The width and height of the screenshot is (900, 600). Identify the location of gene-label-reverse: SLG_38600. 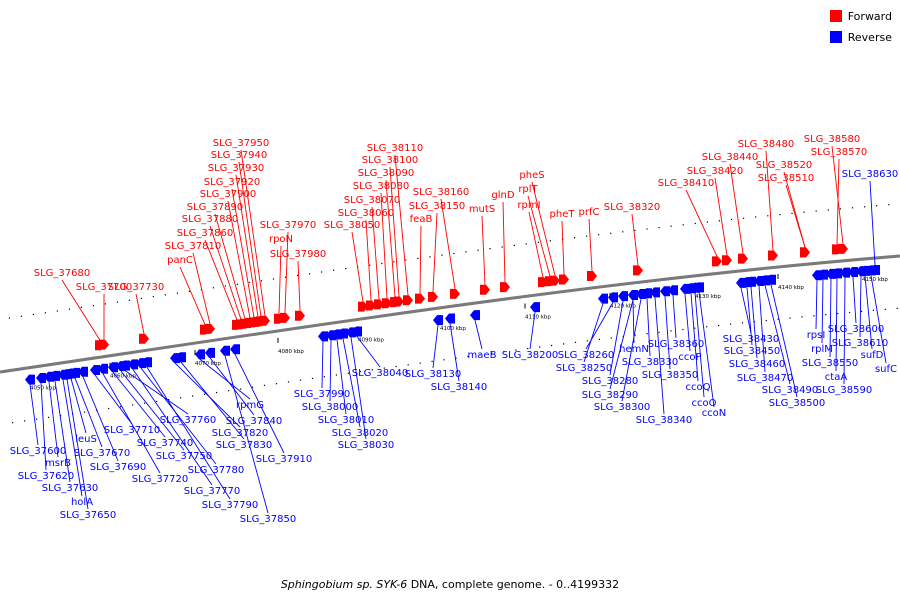
(856, 329).